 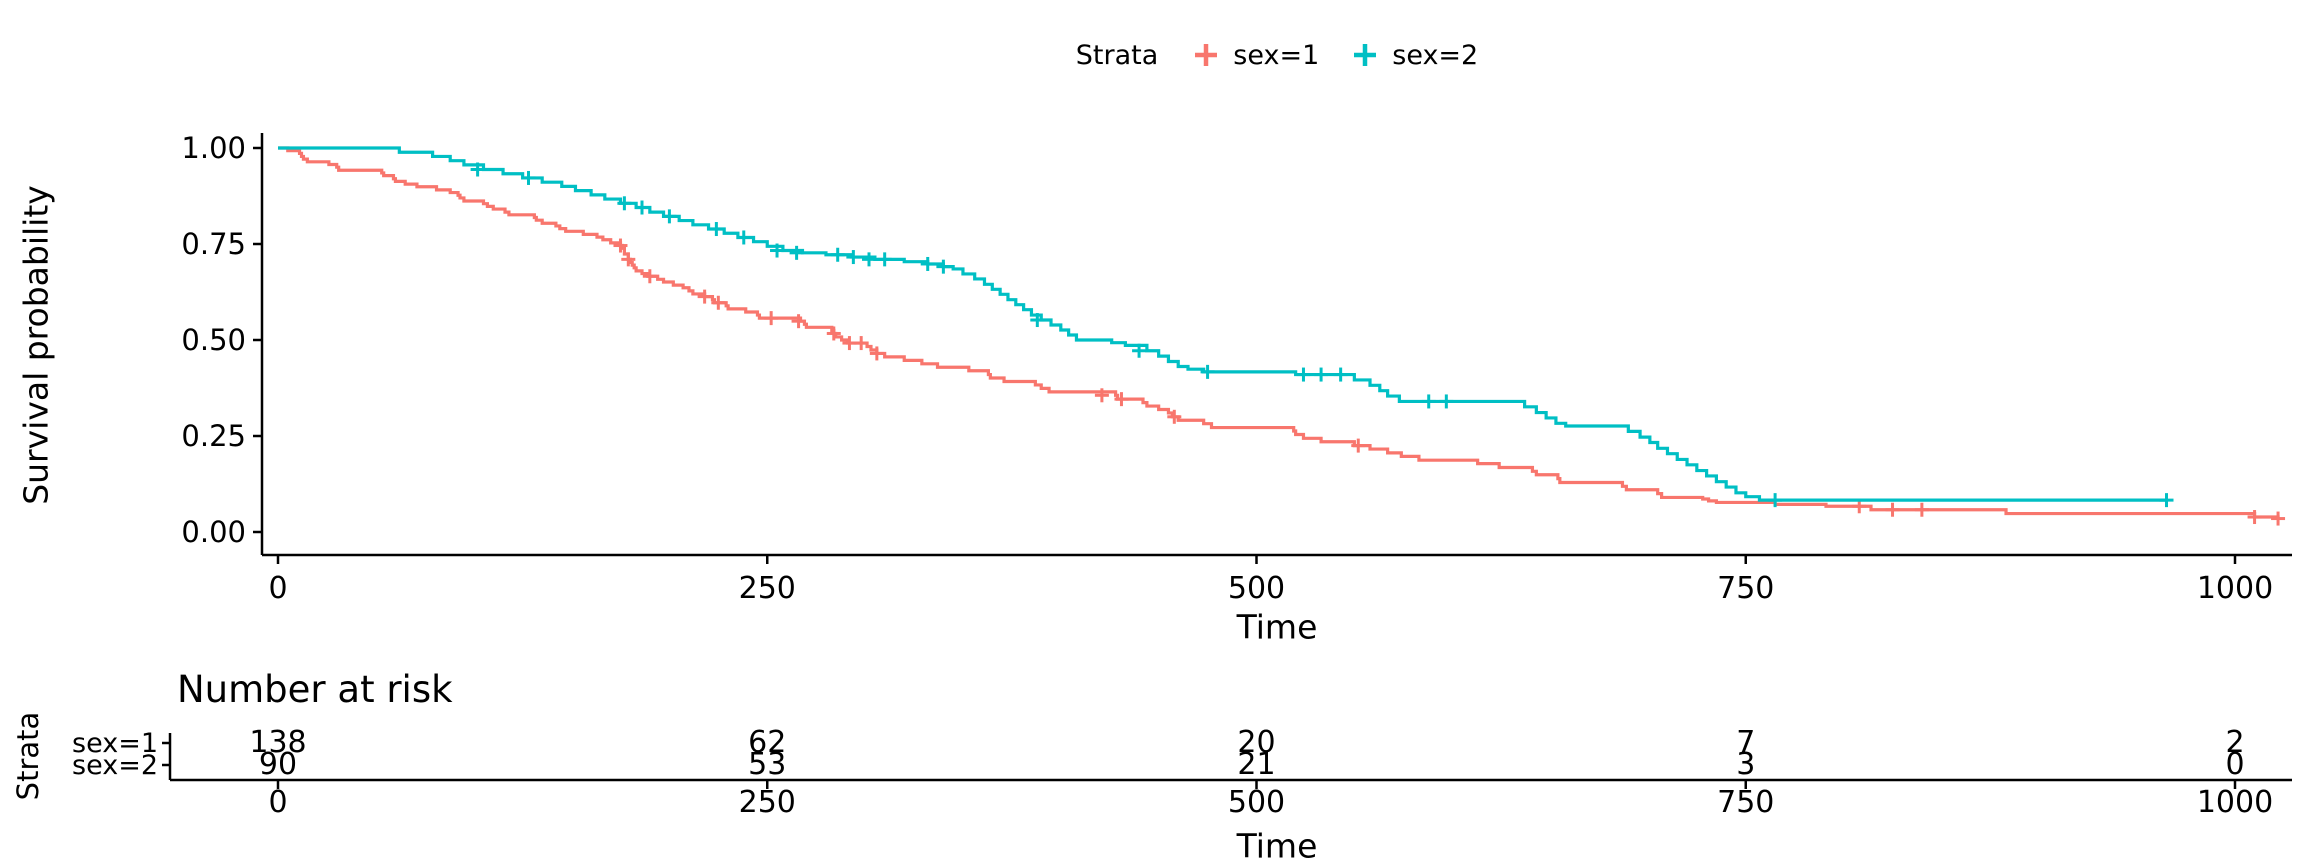 I want to click on risk-count: 90, so click(x=278, y=764).